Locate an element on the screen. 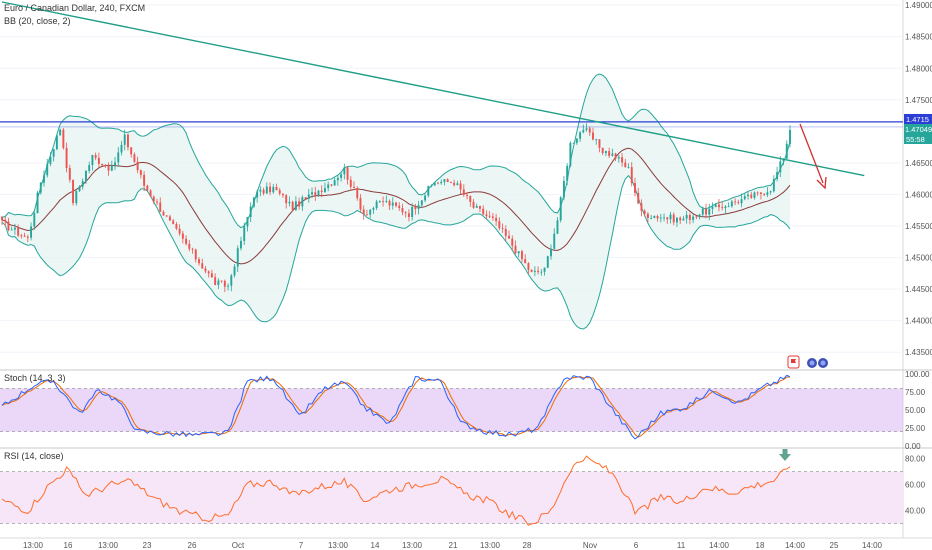  flag-icon is located at coordinates (793, 362).